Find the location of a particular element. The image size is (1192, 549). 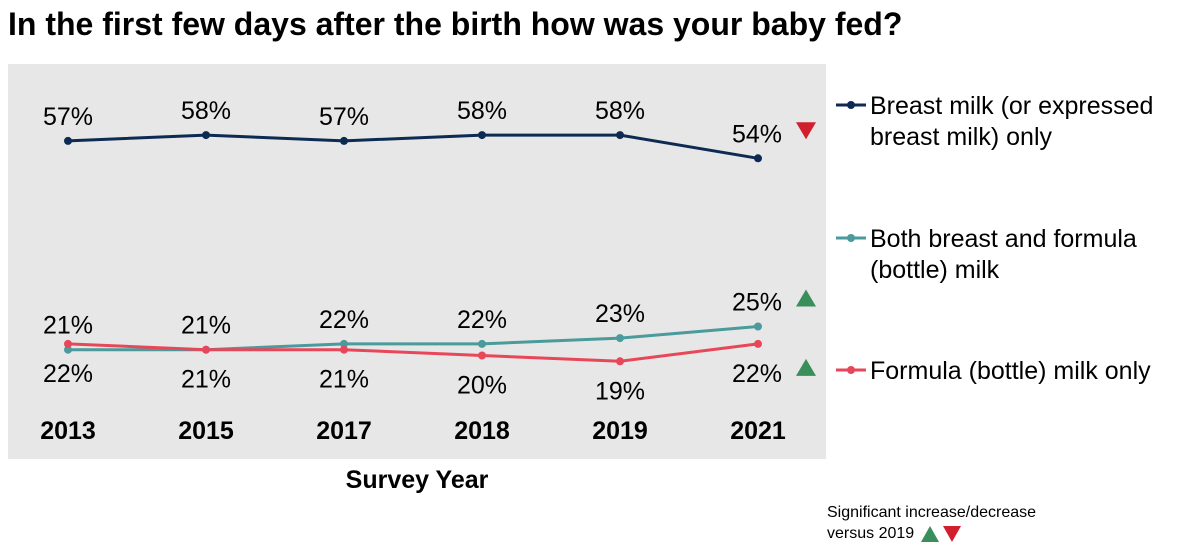

x-tick-label: 2018 is located at coordinates (482, 431).